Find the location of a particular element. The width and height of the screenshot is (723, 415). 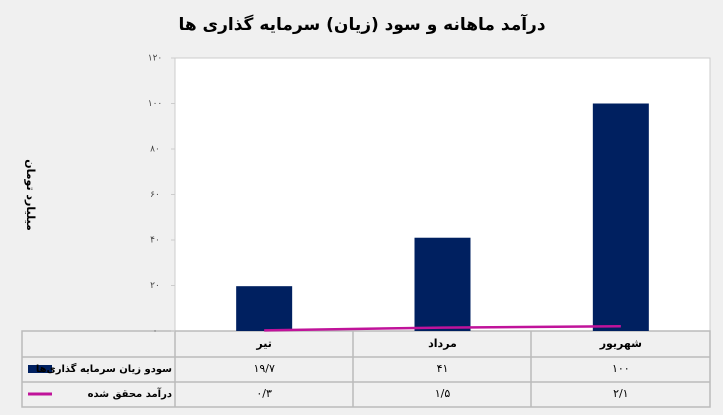

y-tick-label: ۰ is located at coordinates (155, 332).